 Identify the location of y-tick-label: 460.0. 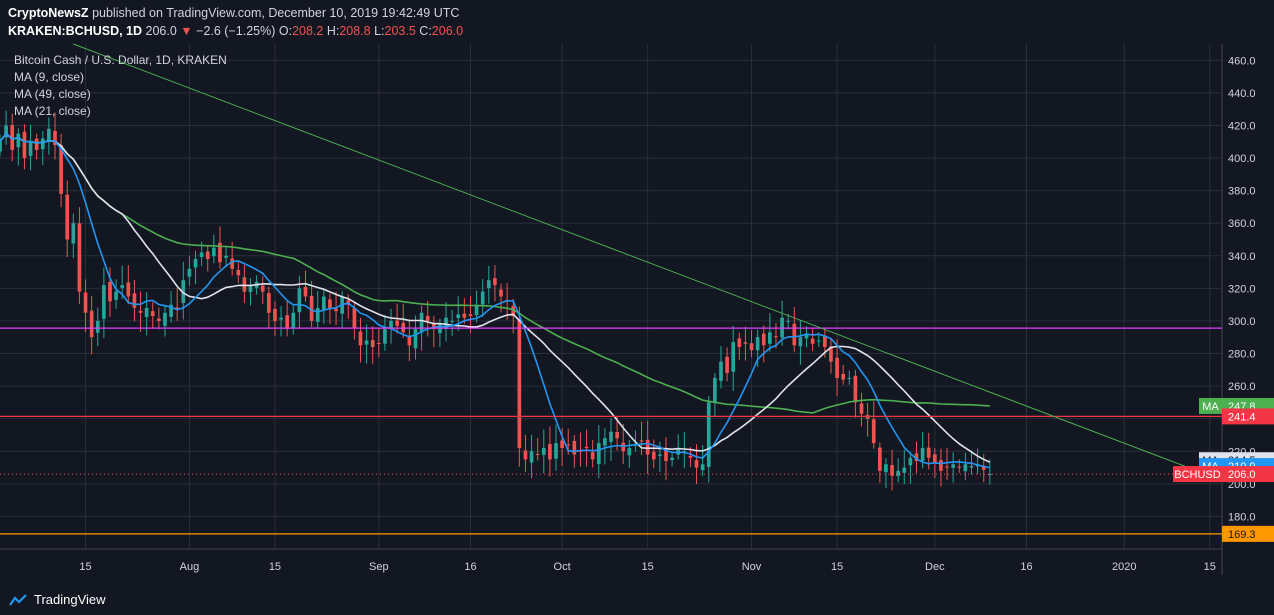
(1242, 61).